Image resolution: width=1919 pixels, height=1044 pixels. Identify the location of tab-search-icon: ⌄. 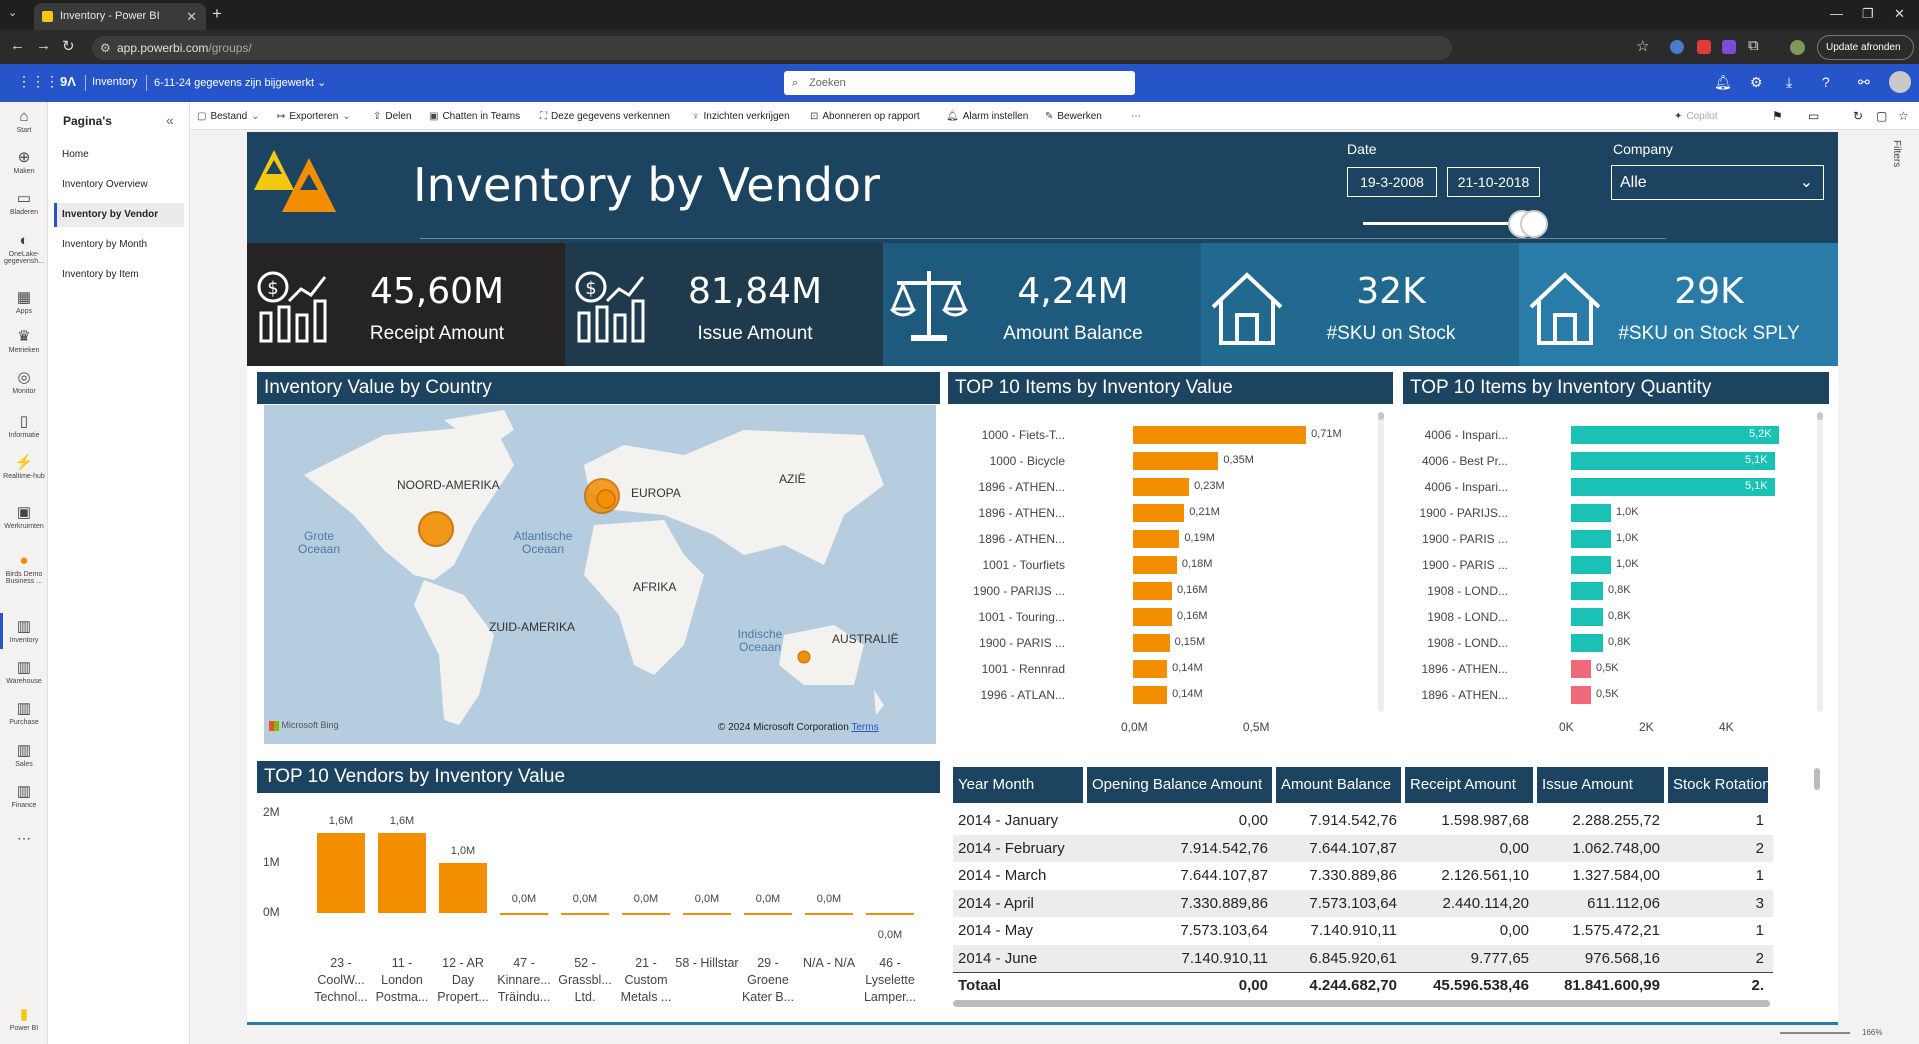
(13, 13).